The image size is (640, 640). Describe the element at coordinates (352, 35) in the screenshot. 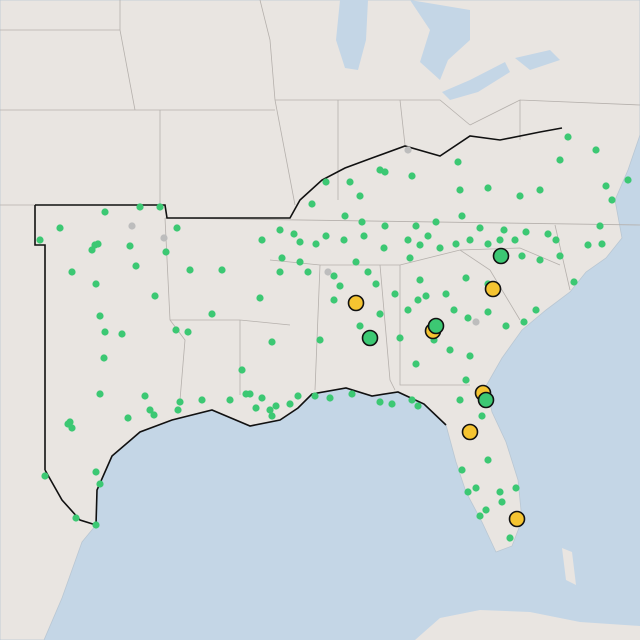

I see `lake-michigan` at that location.